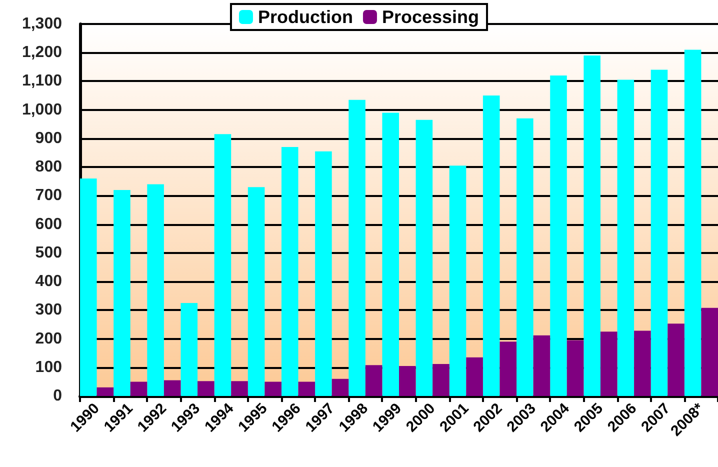 This screenshot has width=718, height=467. What do you see at coordinates (48, 224) in the screenshot?
I see `y-tick-label: 600` at bounding box center [48, 224].